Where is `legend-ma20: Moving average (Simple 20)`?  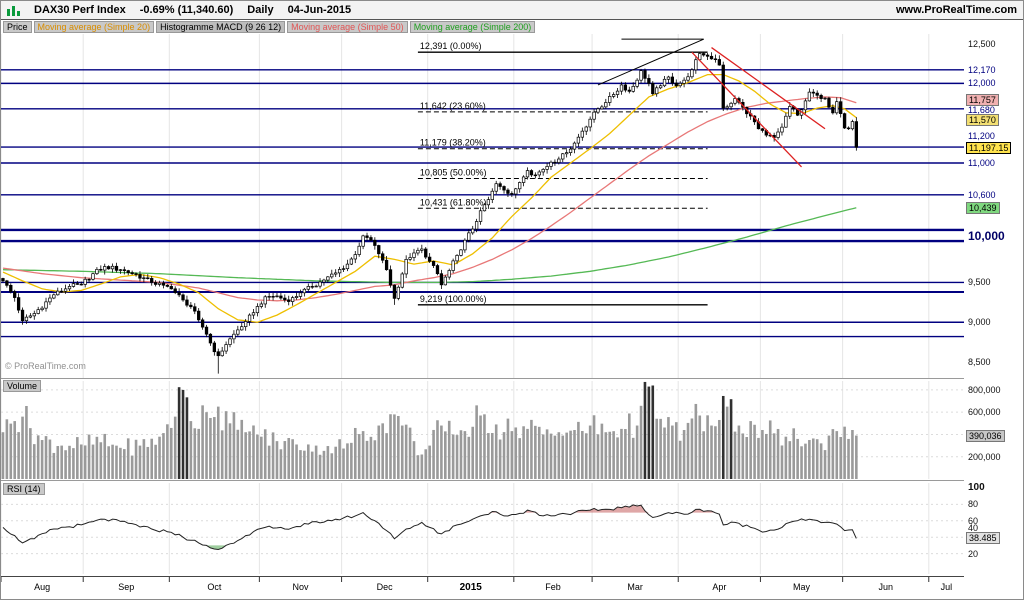
legend-ma20: Moving average (Simple 20) is located at coordinates (94, 27).